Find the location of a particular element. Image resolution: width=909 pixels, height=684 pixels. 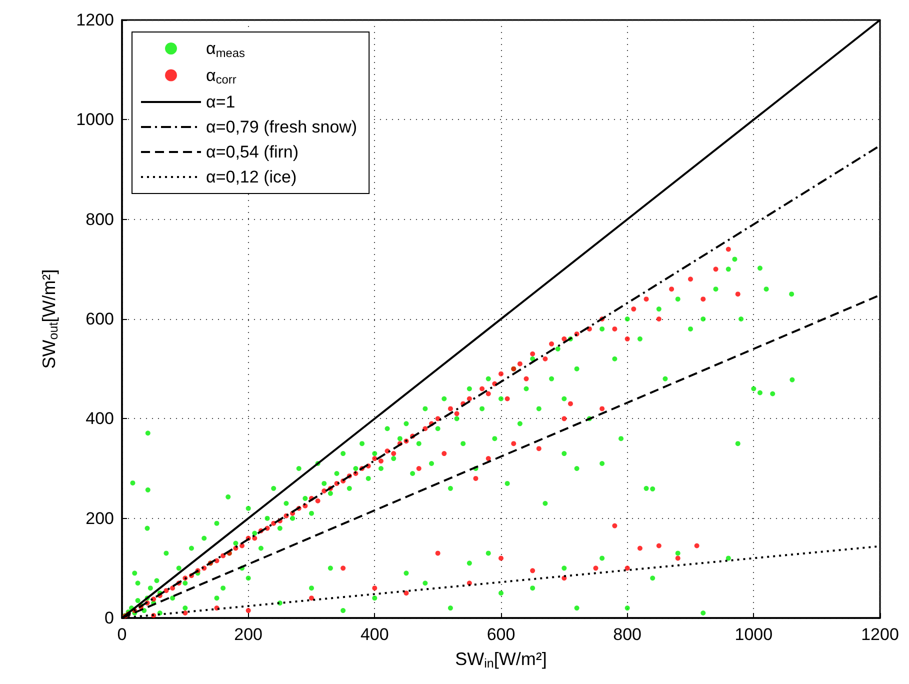

y-tick-label: 400 is located at coordinates (100, 418).